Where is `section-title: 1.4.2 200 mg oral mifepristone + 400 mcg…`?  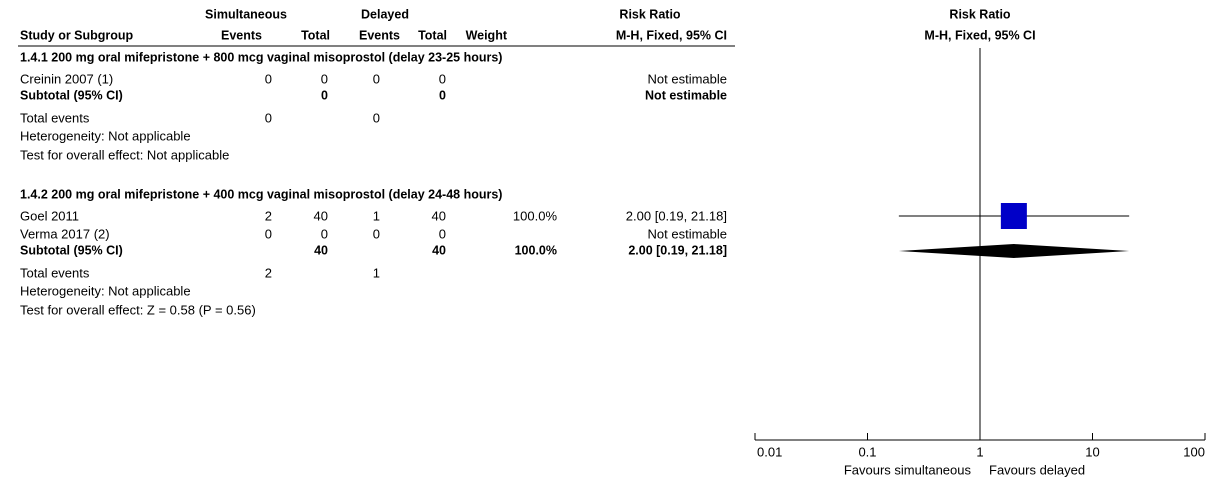
section-title: 1.4.2 200 mg oral mifepristone + 400 mcg… is located at coordinates (261, 194).